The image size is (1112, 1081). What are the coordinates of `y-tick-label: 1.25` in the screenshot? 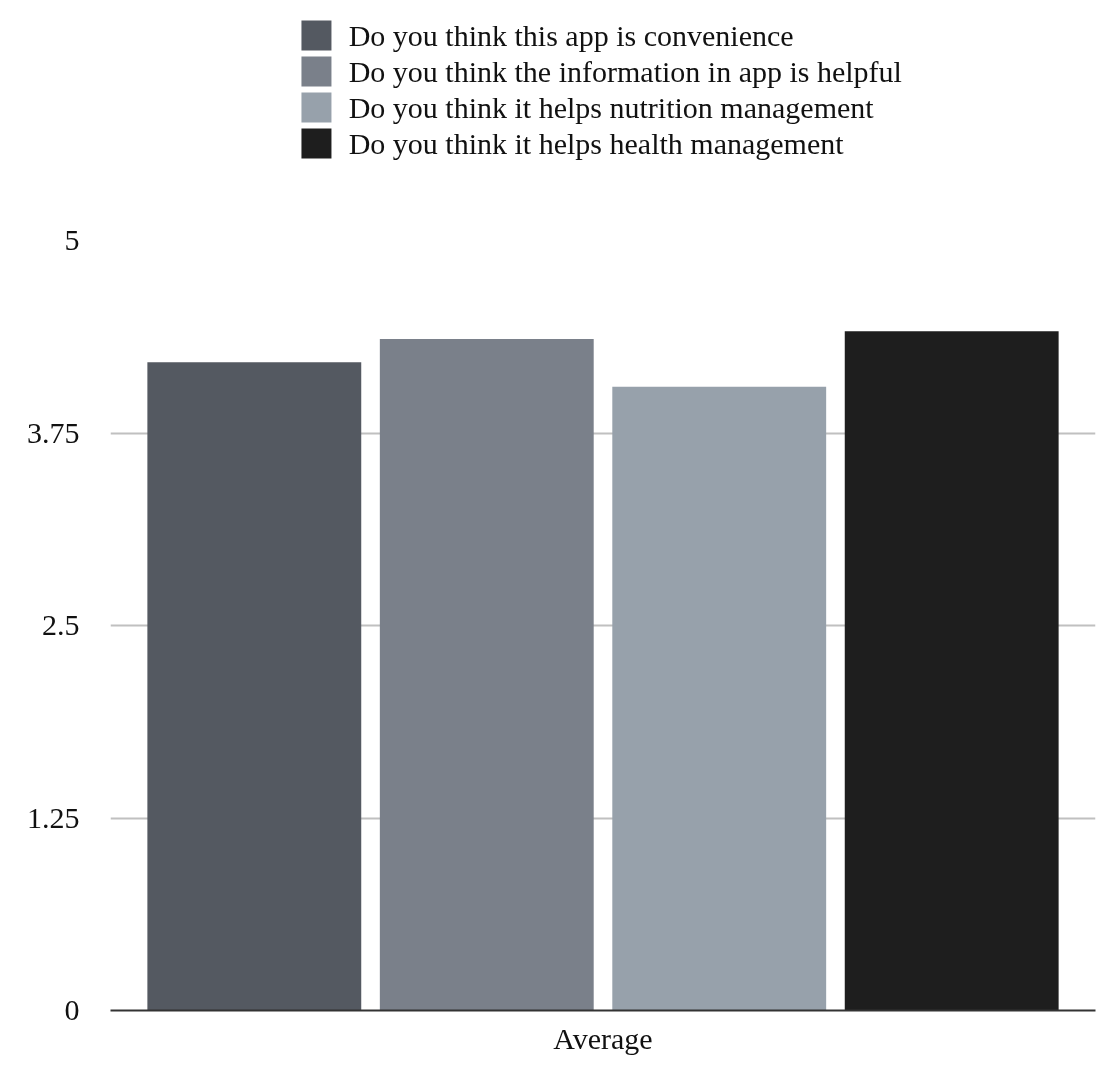 It's located at (53, 817).